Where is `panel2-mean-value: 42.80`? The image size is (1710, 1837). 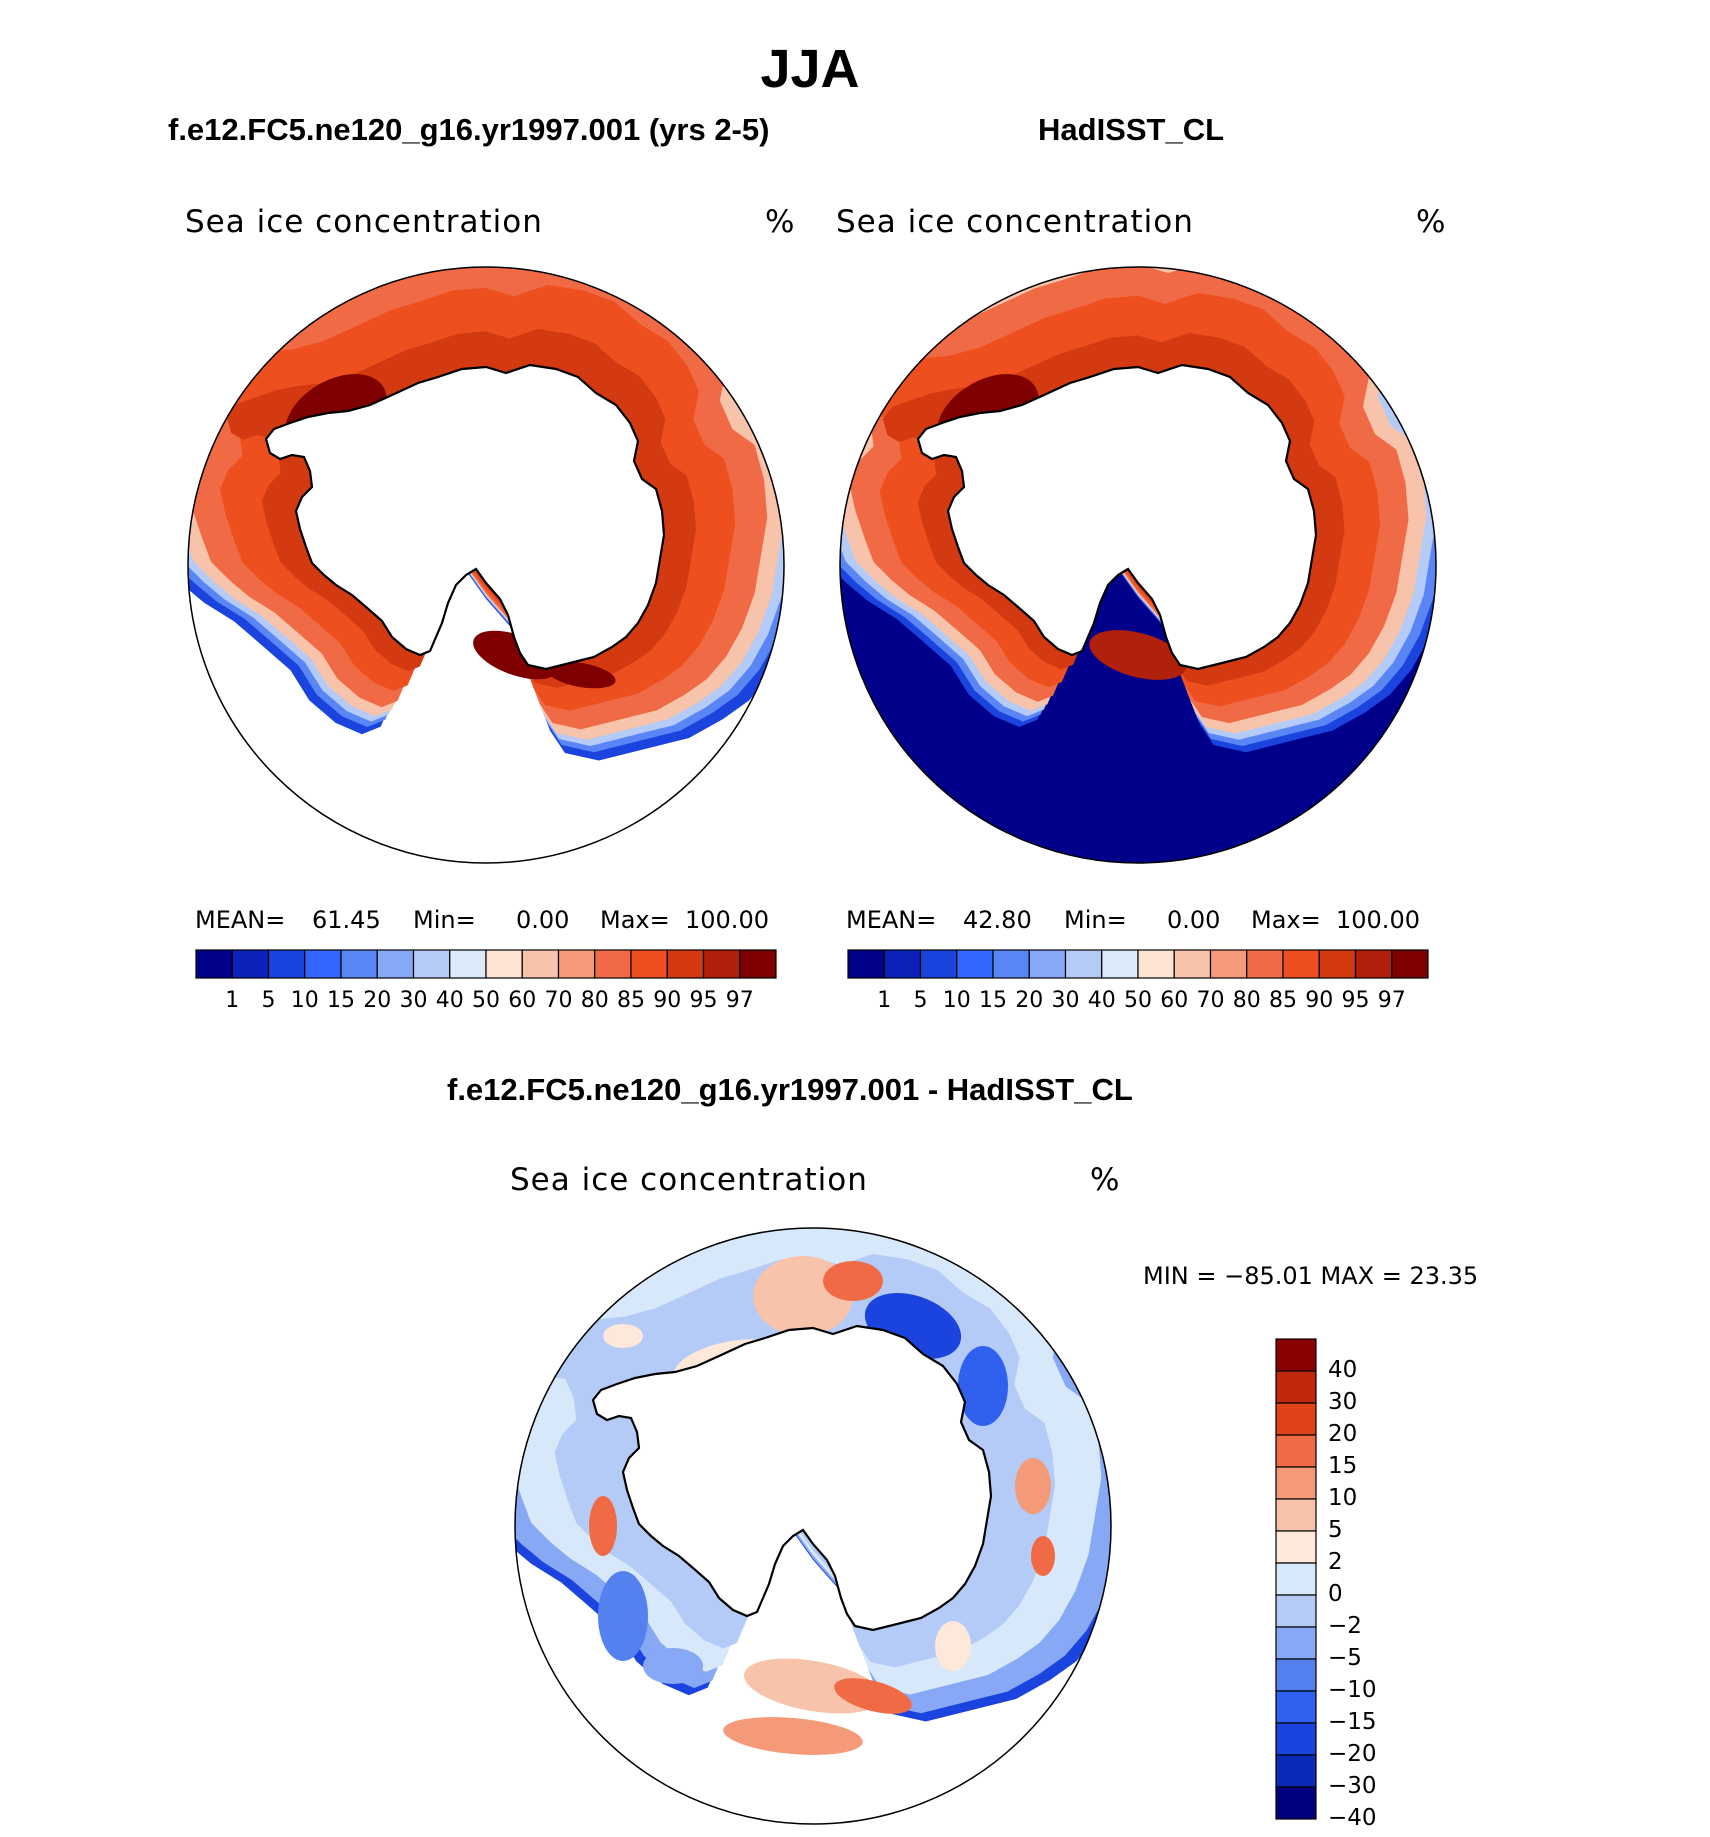
panel2-mean-value: 42.80 is located at coordinates (997, 920).